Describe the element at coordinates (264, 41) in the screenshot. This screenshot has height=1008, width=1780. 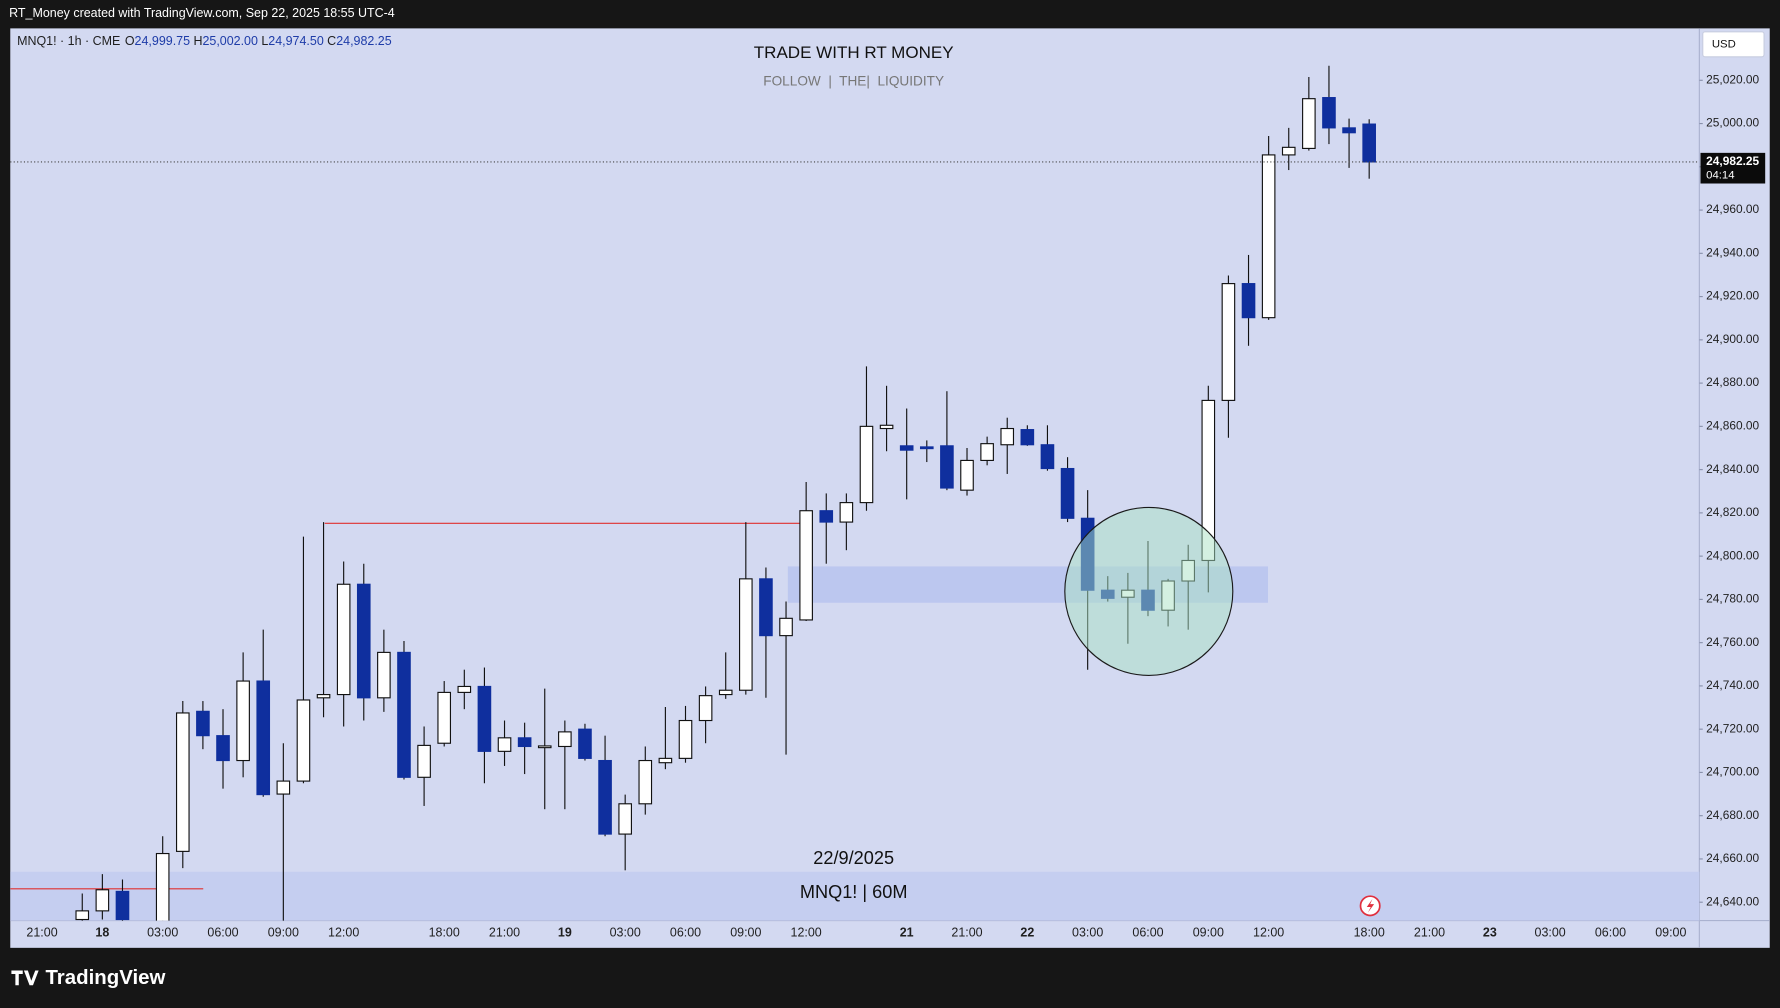
I see `ohlc-key: L` at that location.